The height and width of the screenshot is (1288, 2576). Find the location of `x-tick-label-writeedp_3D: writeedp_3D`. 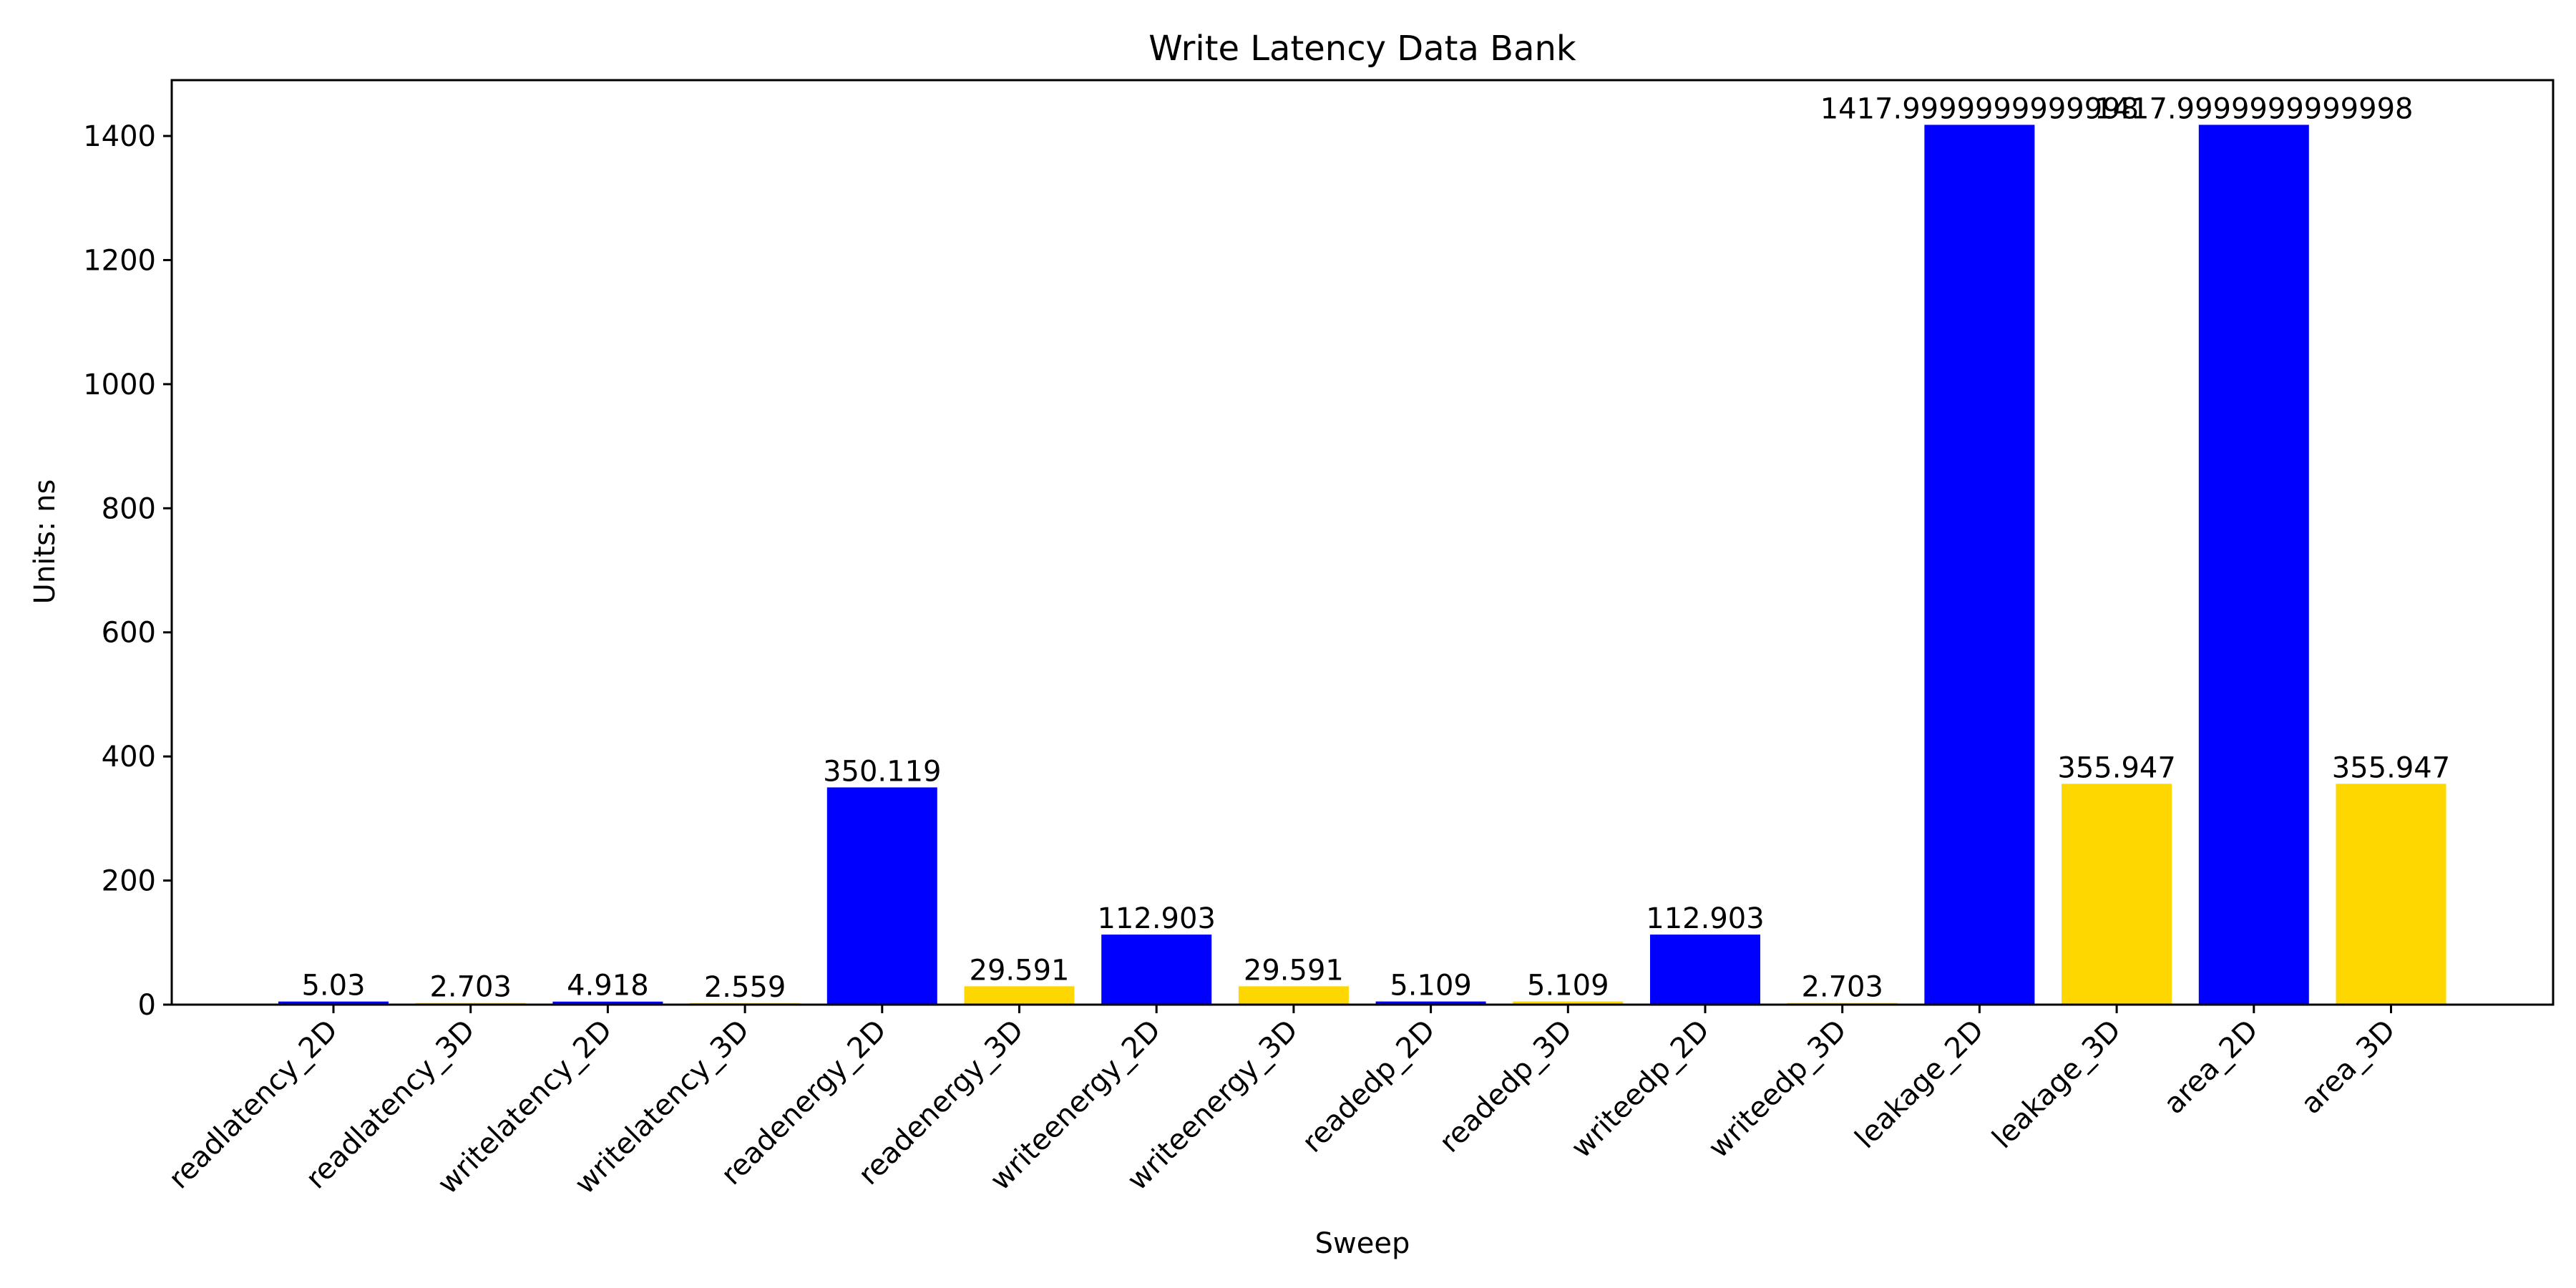

x-tick-label-writeedp_3D: writeedp_3D is located at coordinates (1777, 1089).